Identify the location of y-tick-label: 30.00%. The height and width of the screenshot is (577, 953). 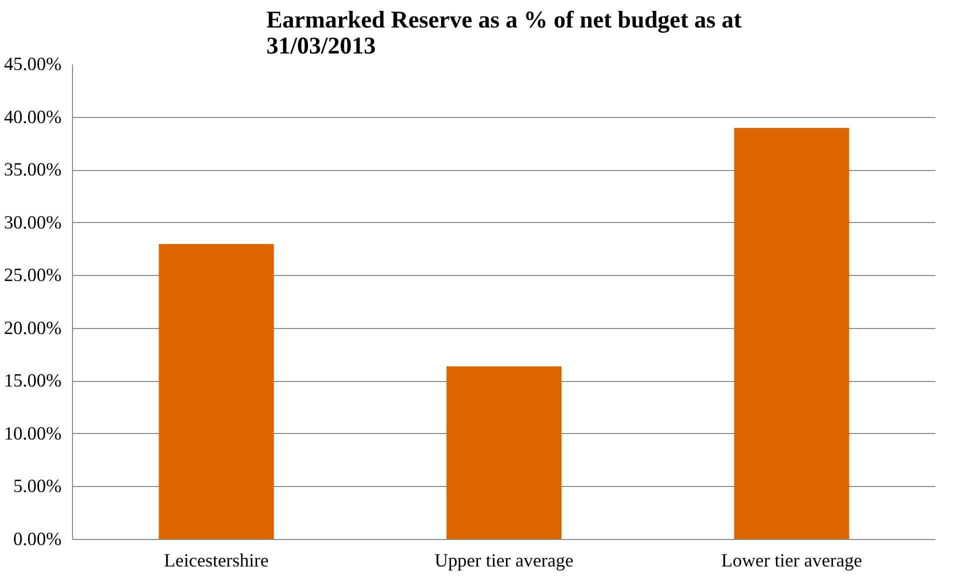
(33, 223).